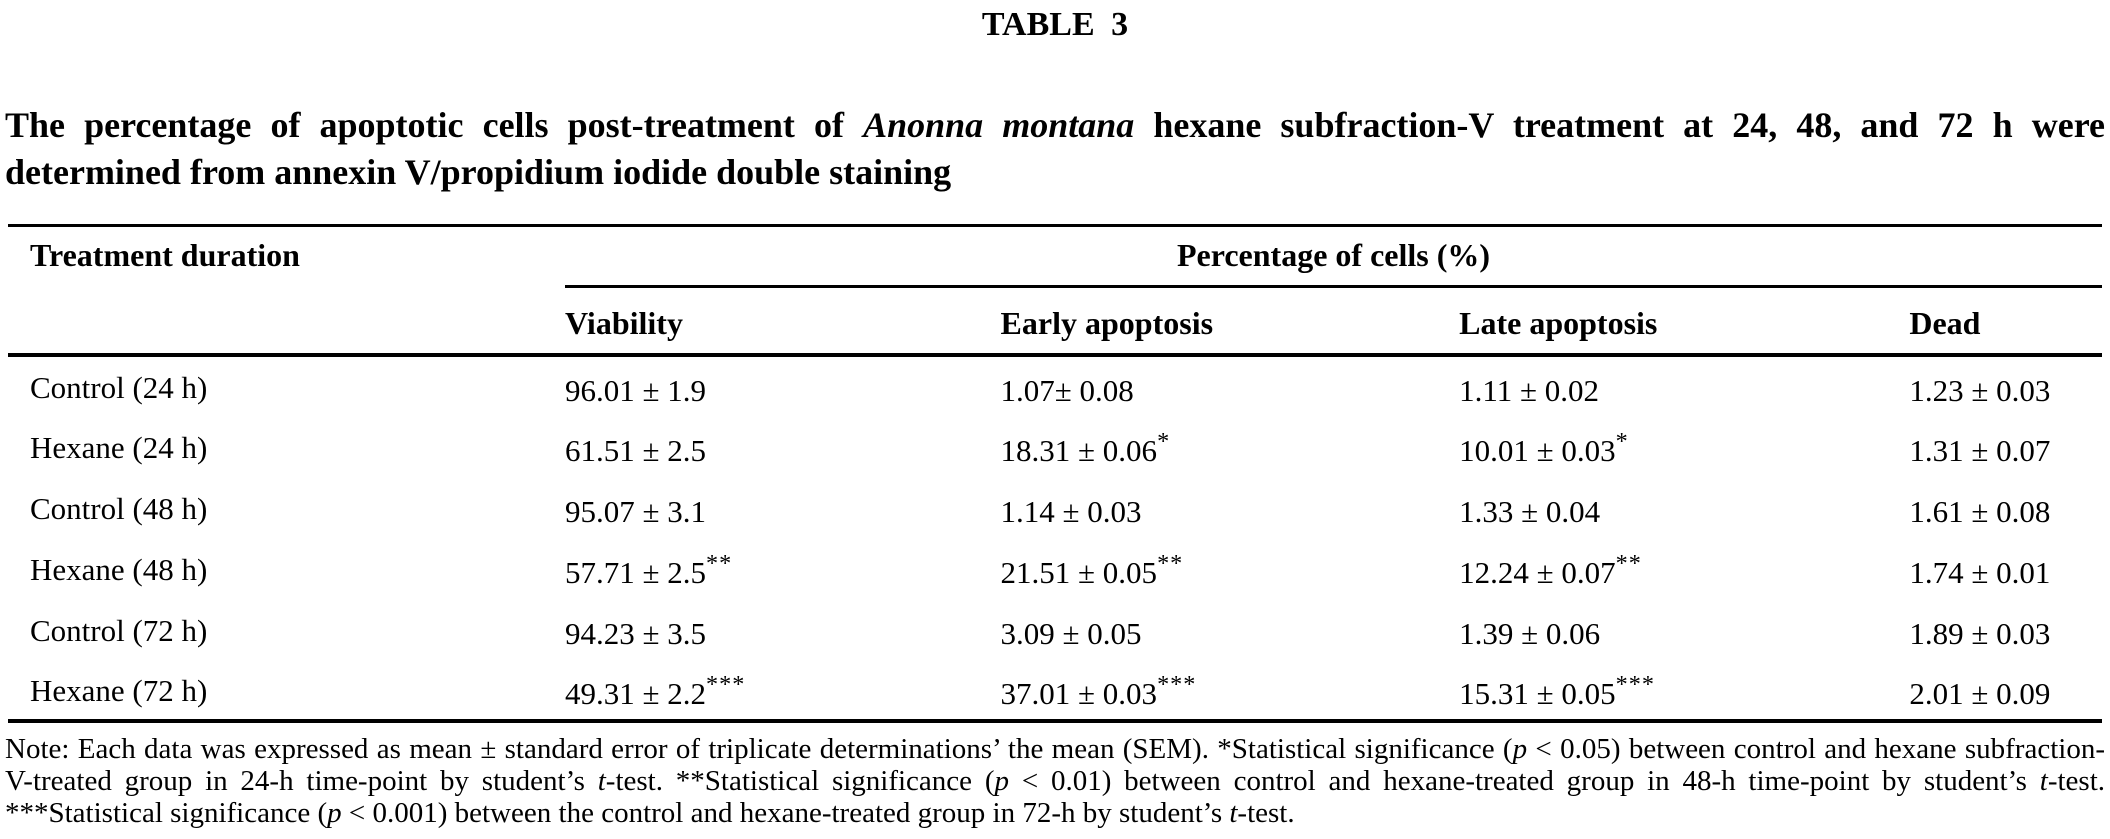  I want to click on header-dead: Dead, so click(2005, 321).